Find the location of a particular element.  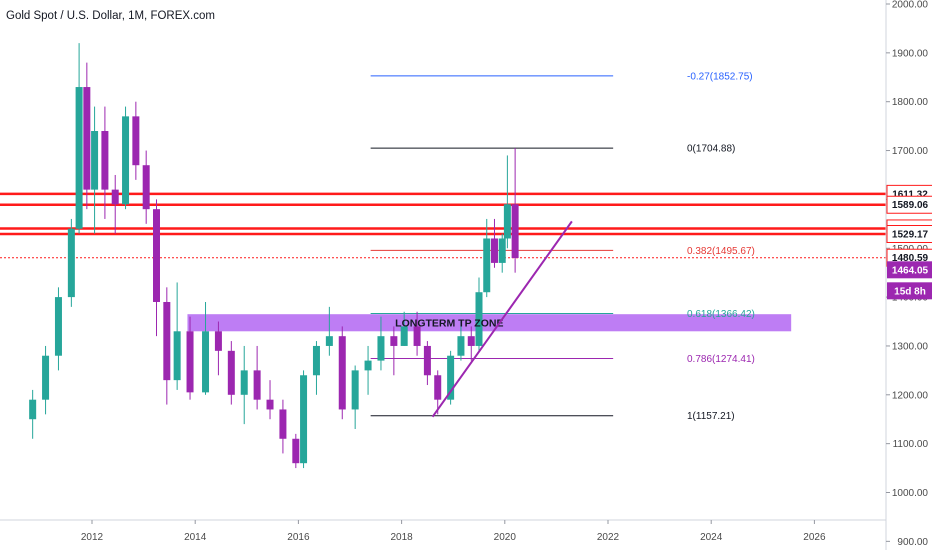

support-trendline is located at coordinates (502, 319).